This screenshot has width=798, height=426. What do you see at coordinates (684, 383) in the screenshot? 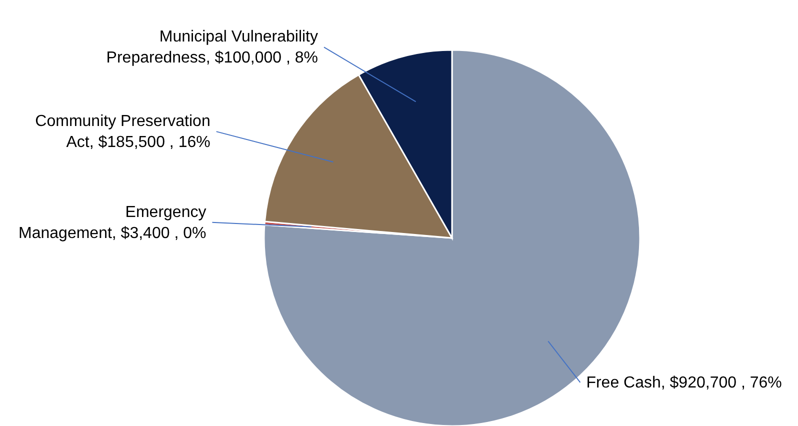
I see `slice-label: Free Cash, $920,700 , 76%` at bounding box center [684, 383].